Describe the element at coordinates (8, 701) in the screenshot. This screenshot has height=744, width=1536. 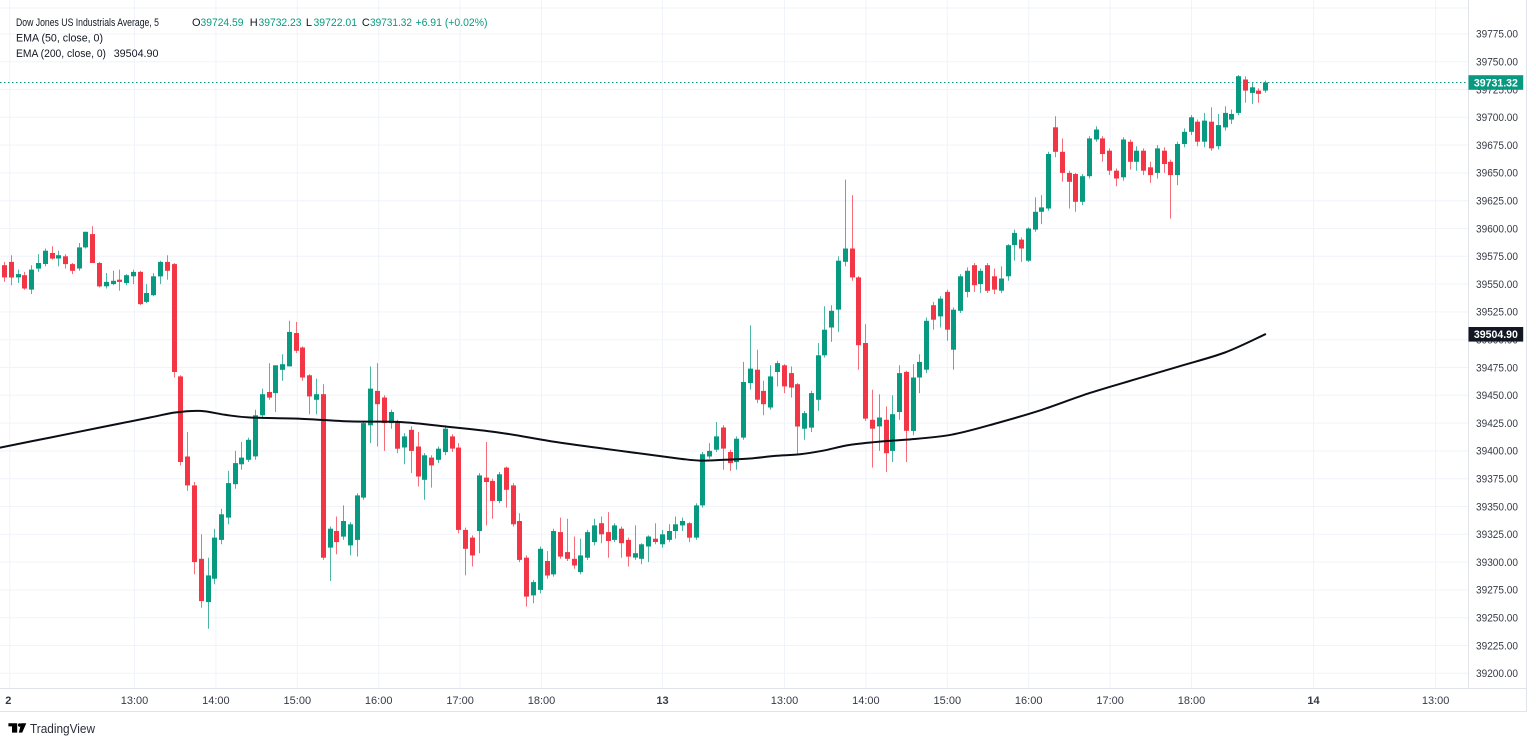
I see `svg-text: 2` at that location.